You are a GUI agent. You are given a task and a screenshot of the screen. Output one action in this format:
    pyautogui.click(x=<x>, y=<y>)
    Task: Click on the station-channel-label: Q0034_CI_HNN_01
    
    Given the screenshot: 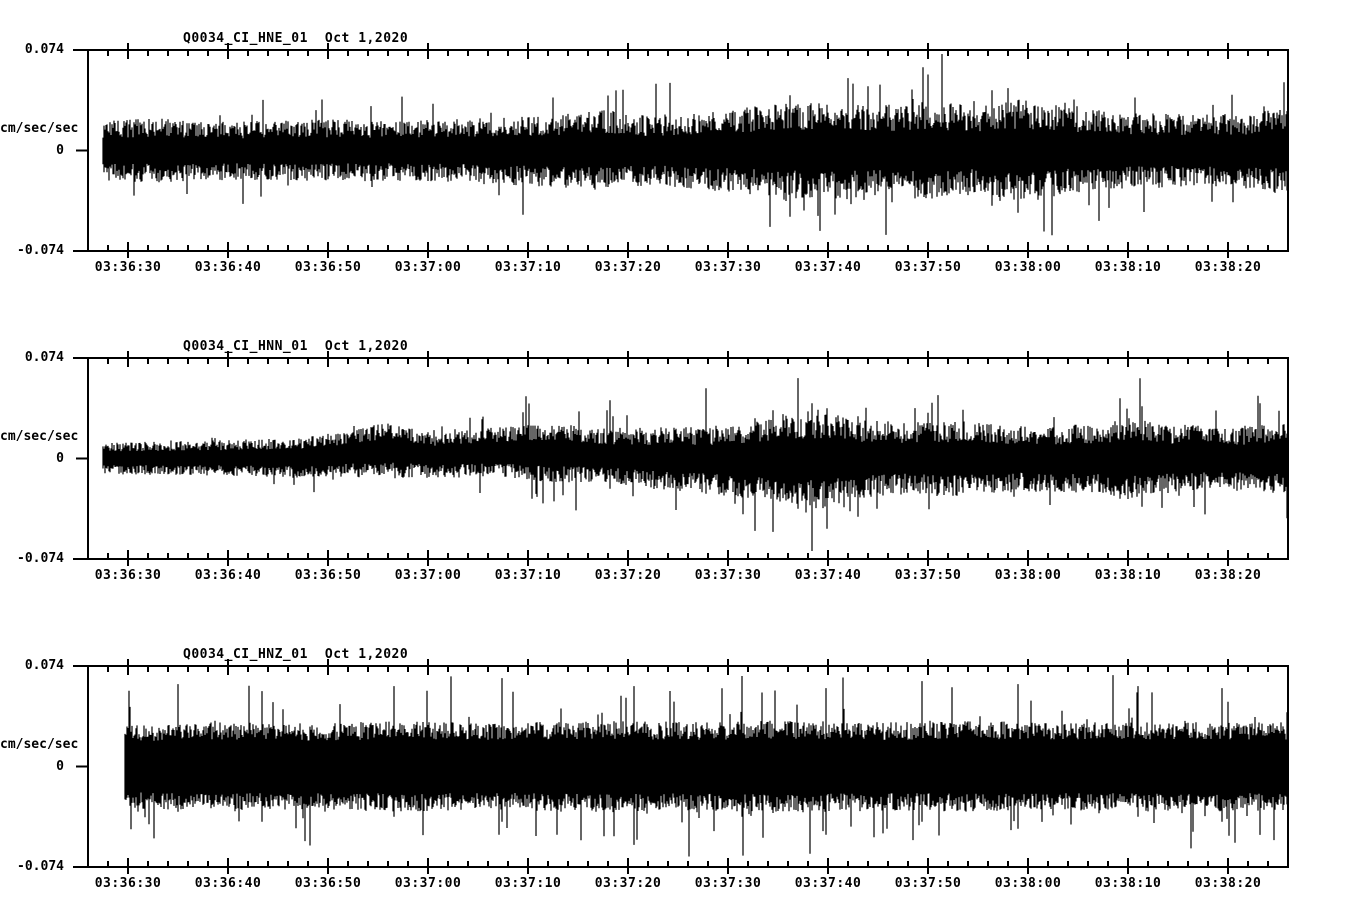 What is the action you would take?
    pyautogui.click(x=245, y=346)
    